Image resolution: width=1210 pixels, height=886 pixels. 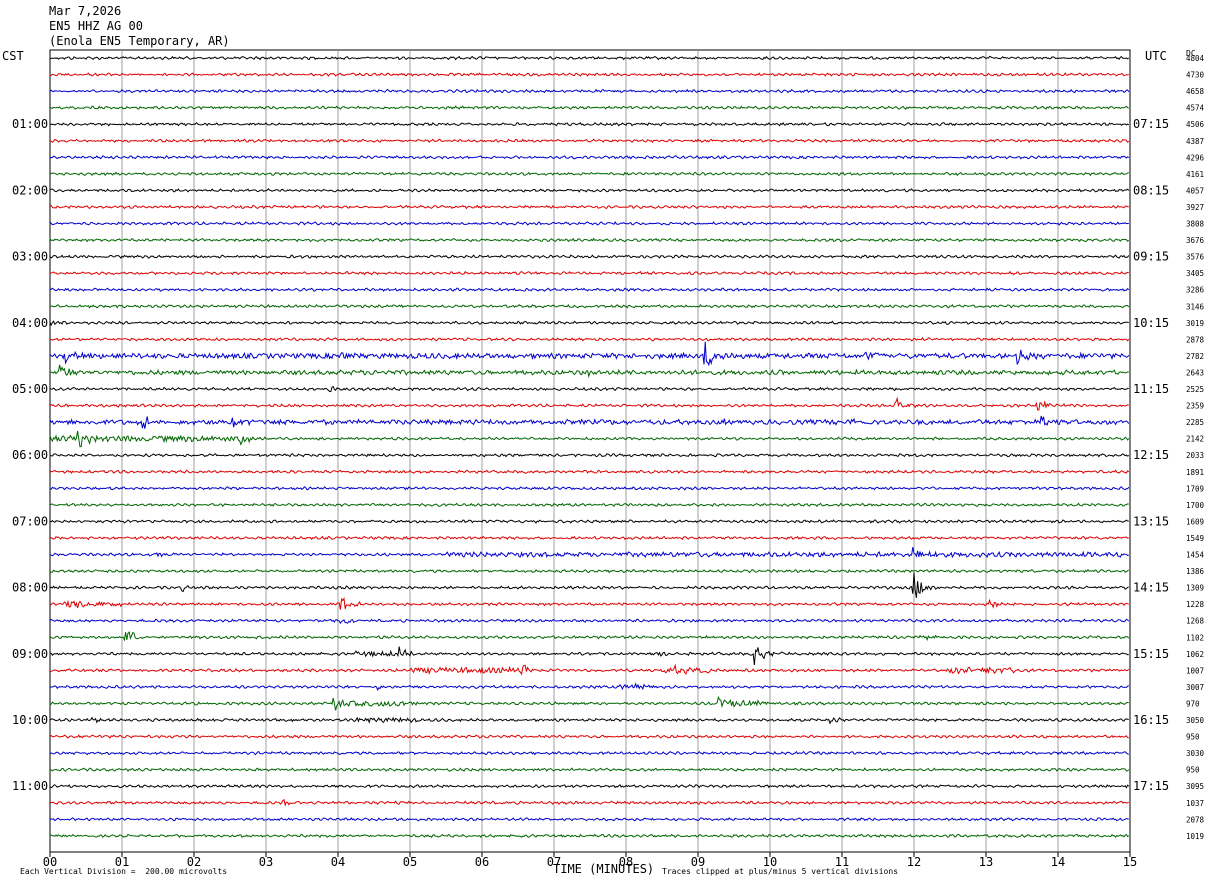 I want to click on dc-value: 2782, so click(x=1195, y=356).